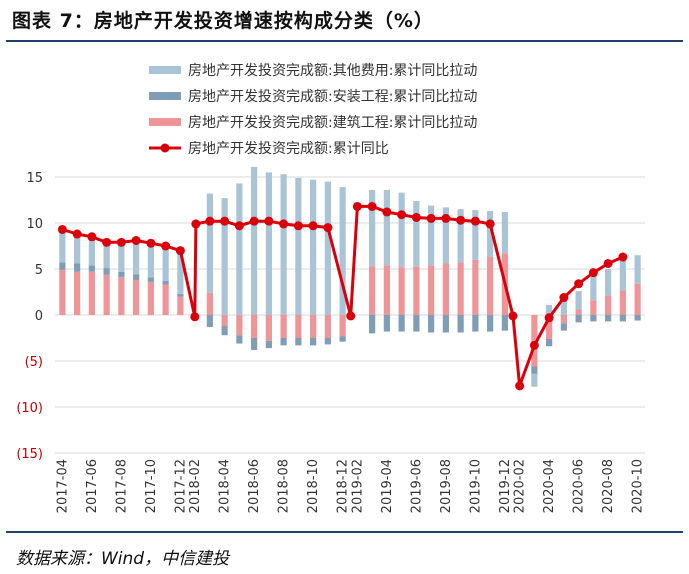 This screenshot has height=574, width=689. What do you see at coordinates (39, 270) in the screenshot?
I see `y-tick-label: 5` at bounding box center [39, 270].